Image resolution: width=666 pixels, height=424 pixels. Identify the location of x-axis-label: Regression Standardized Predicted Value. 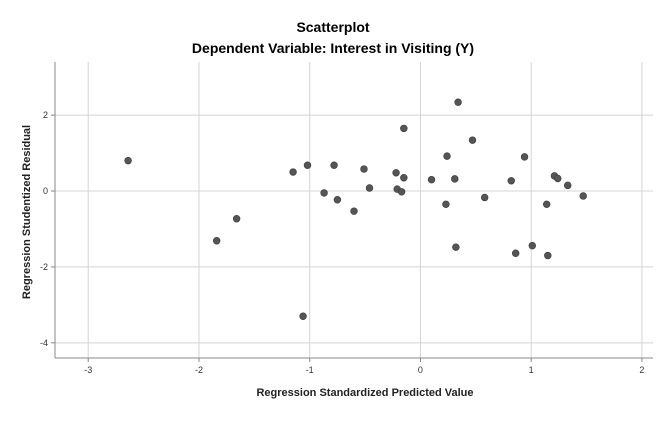
(364, 393).